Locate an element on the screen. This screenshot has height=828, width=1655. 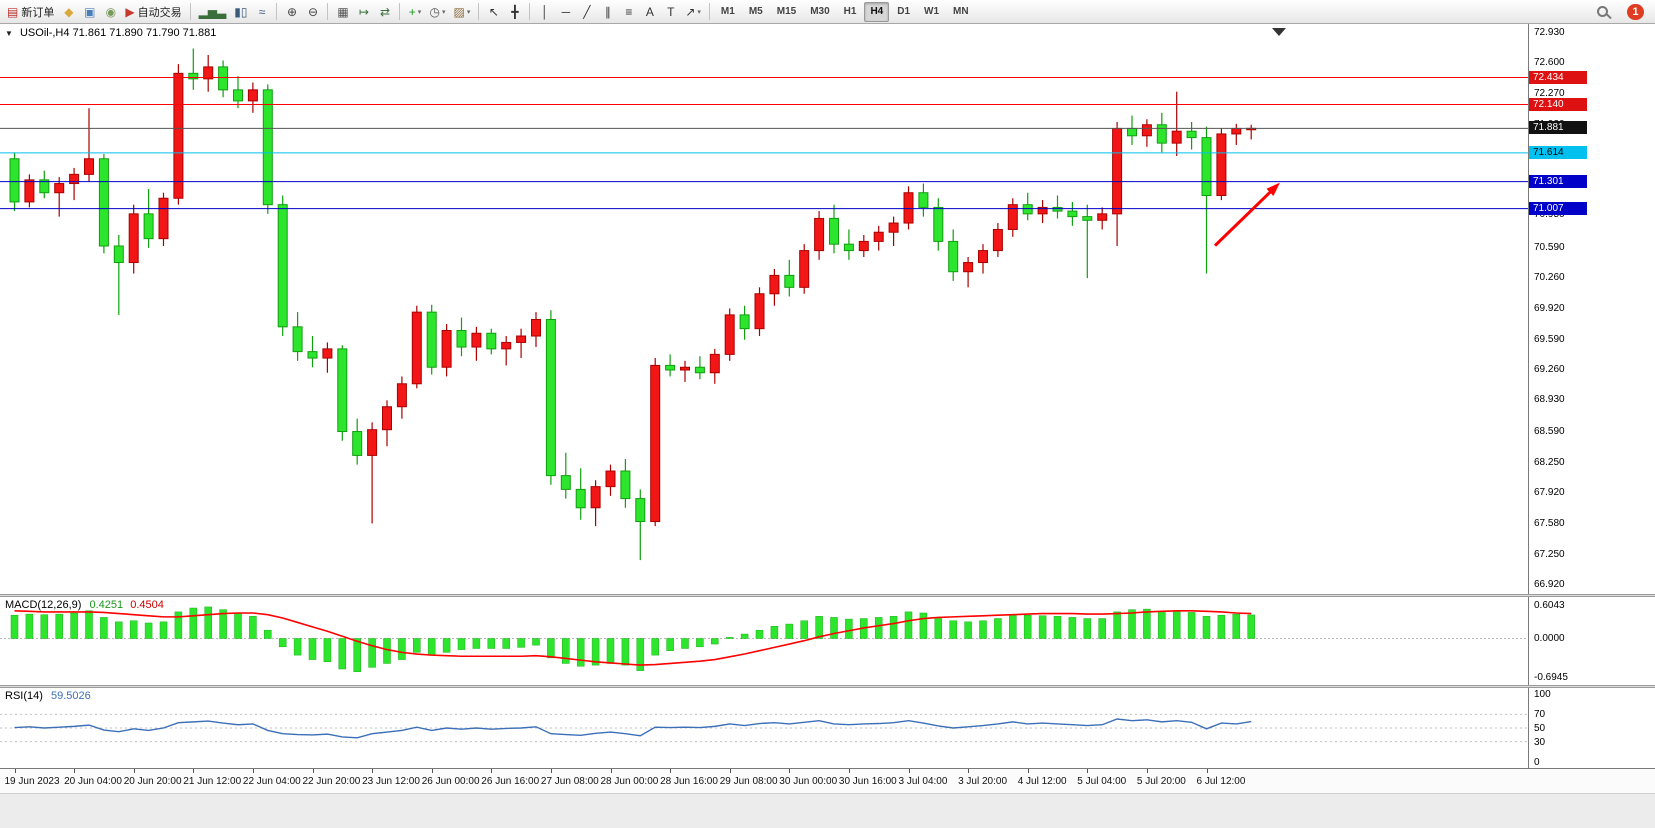
zoom-in-button: ⊕ is located at coordinates (291, 12).